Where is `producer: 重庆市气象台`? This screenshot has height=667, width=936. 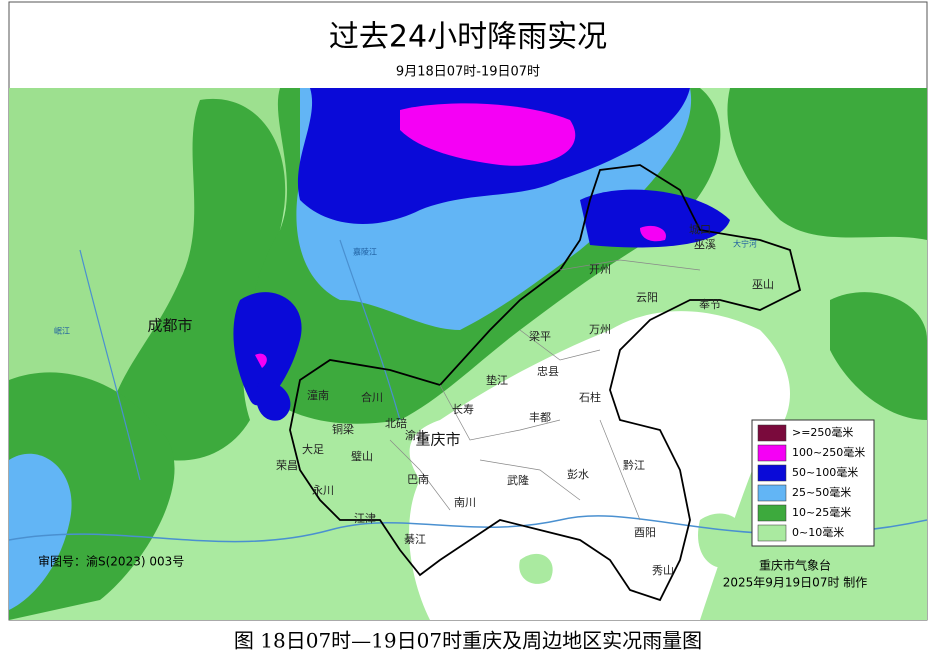
producer: 重庆市气象台 is located at coordinates (795, 565).